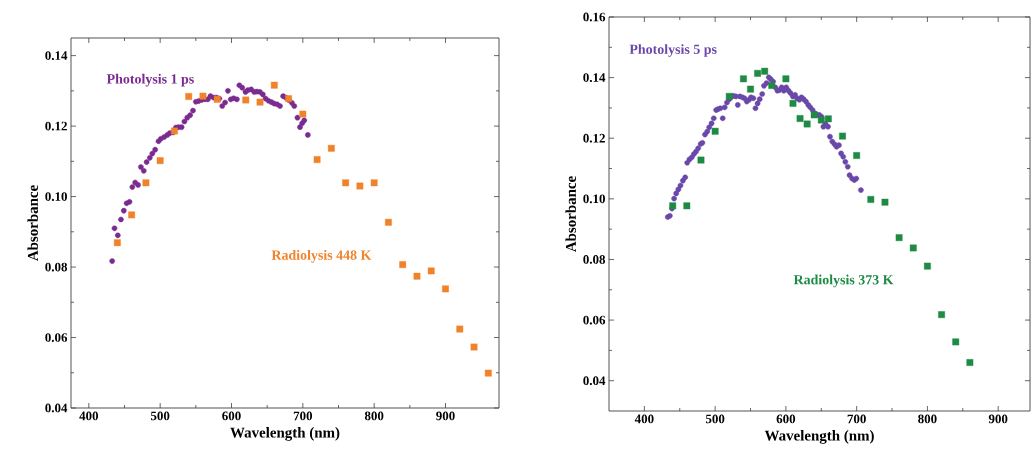 The image size is (1033, 463). I want to click on text: Radiolysis 448 K, so click(321, 256).